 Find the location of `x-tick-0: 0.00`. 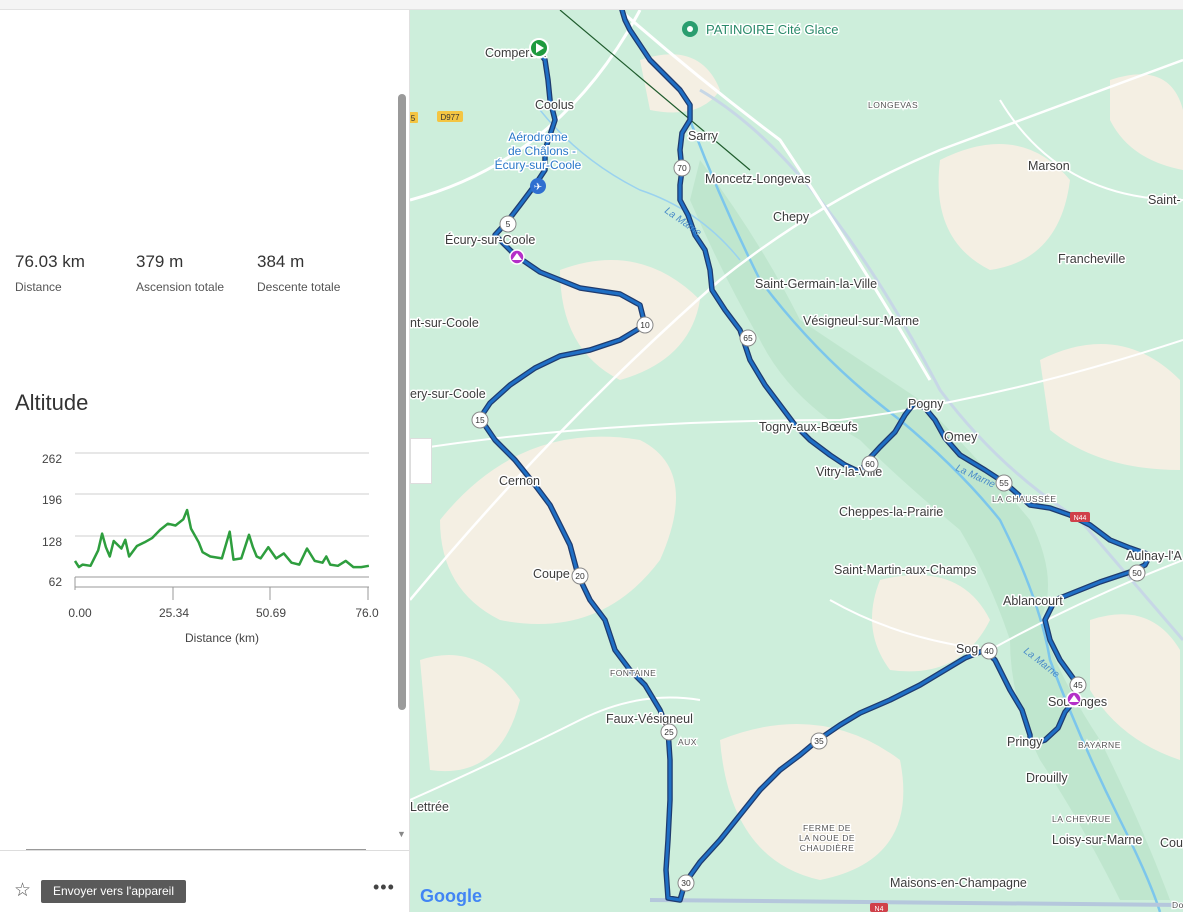

x-tick-0: 0.00 is located at coordinates (80, 613).